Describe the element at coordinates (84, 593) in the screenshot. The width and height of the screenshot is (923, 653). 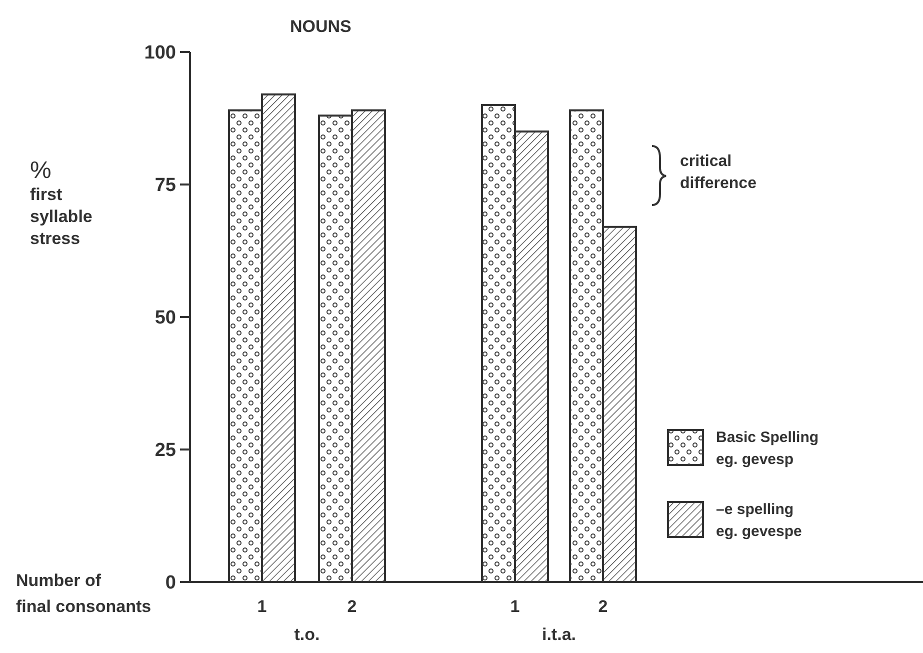
I see `x-axis-title: Number of final consonants` at that location.